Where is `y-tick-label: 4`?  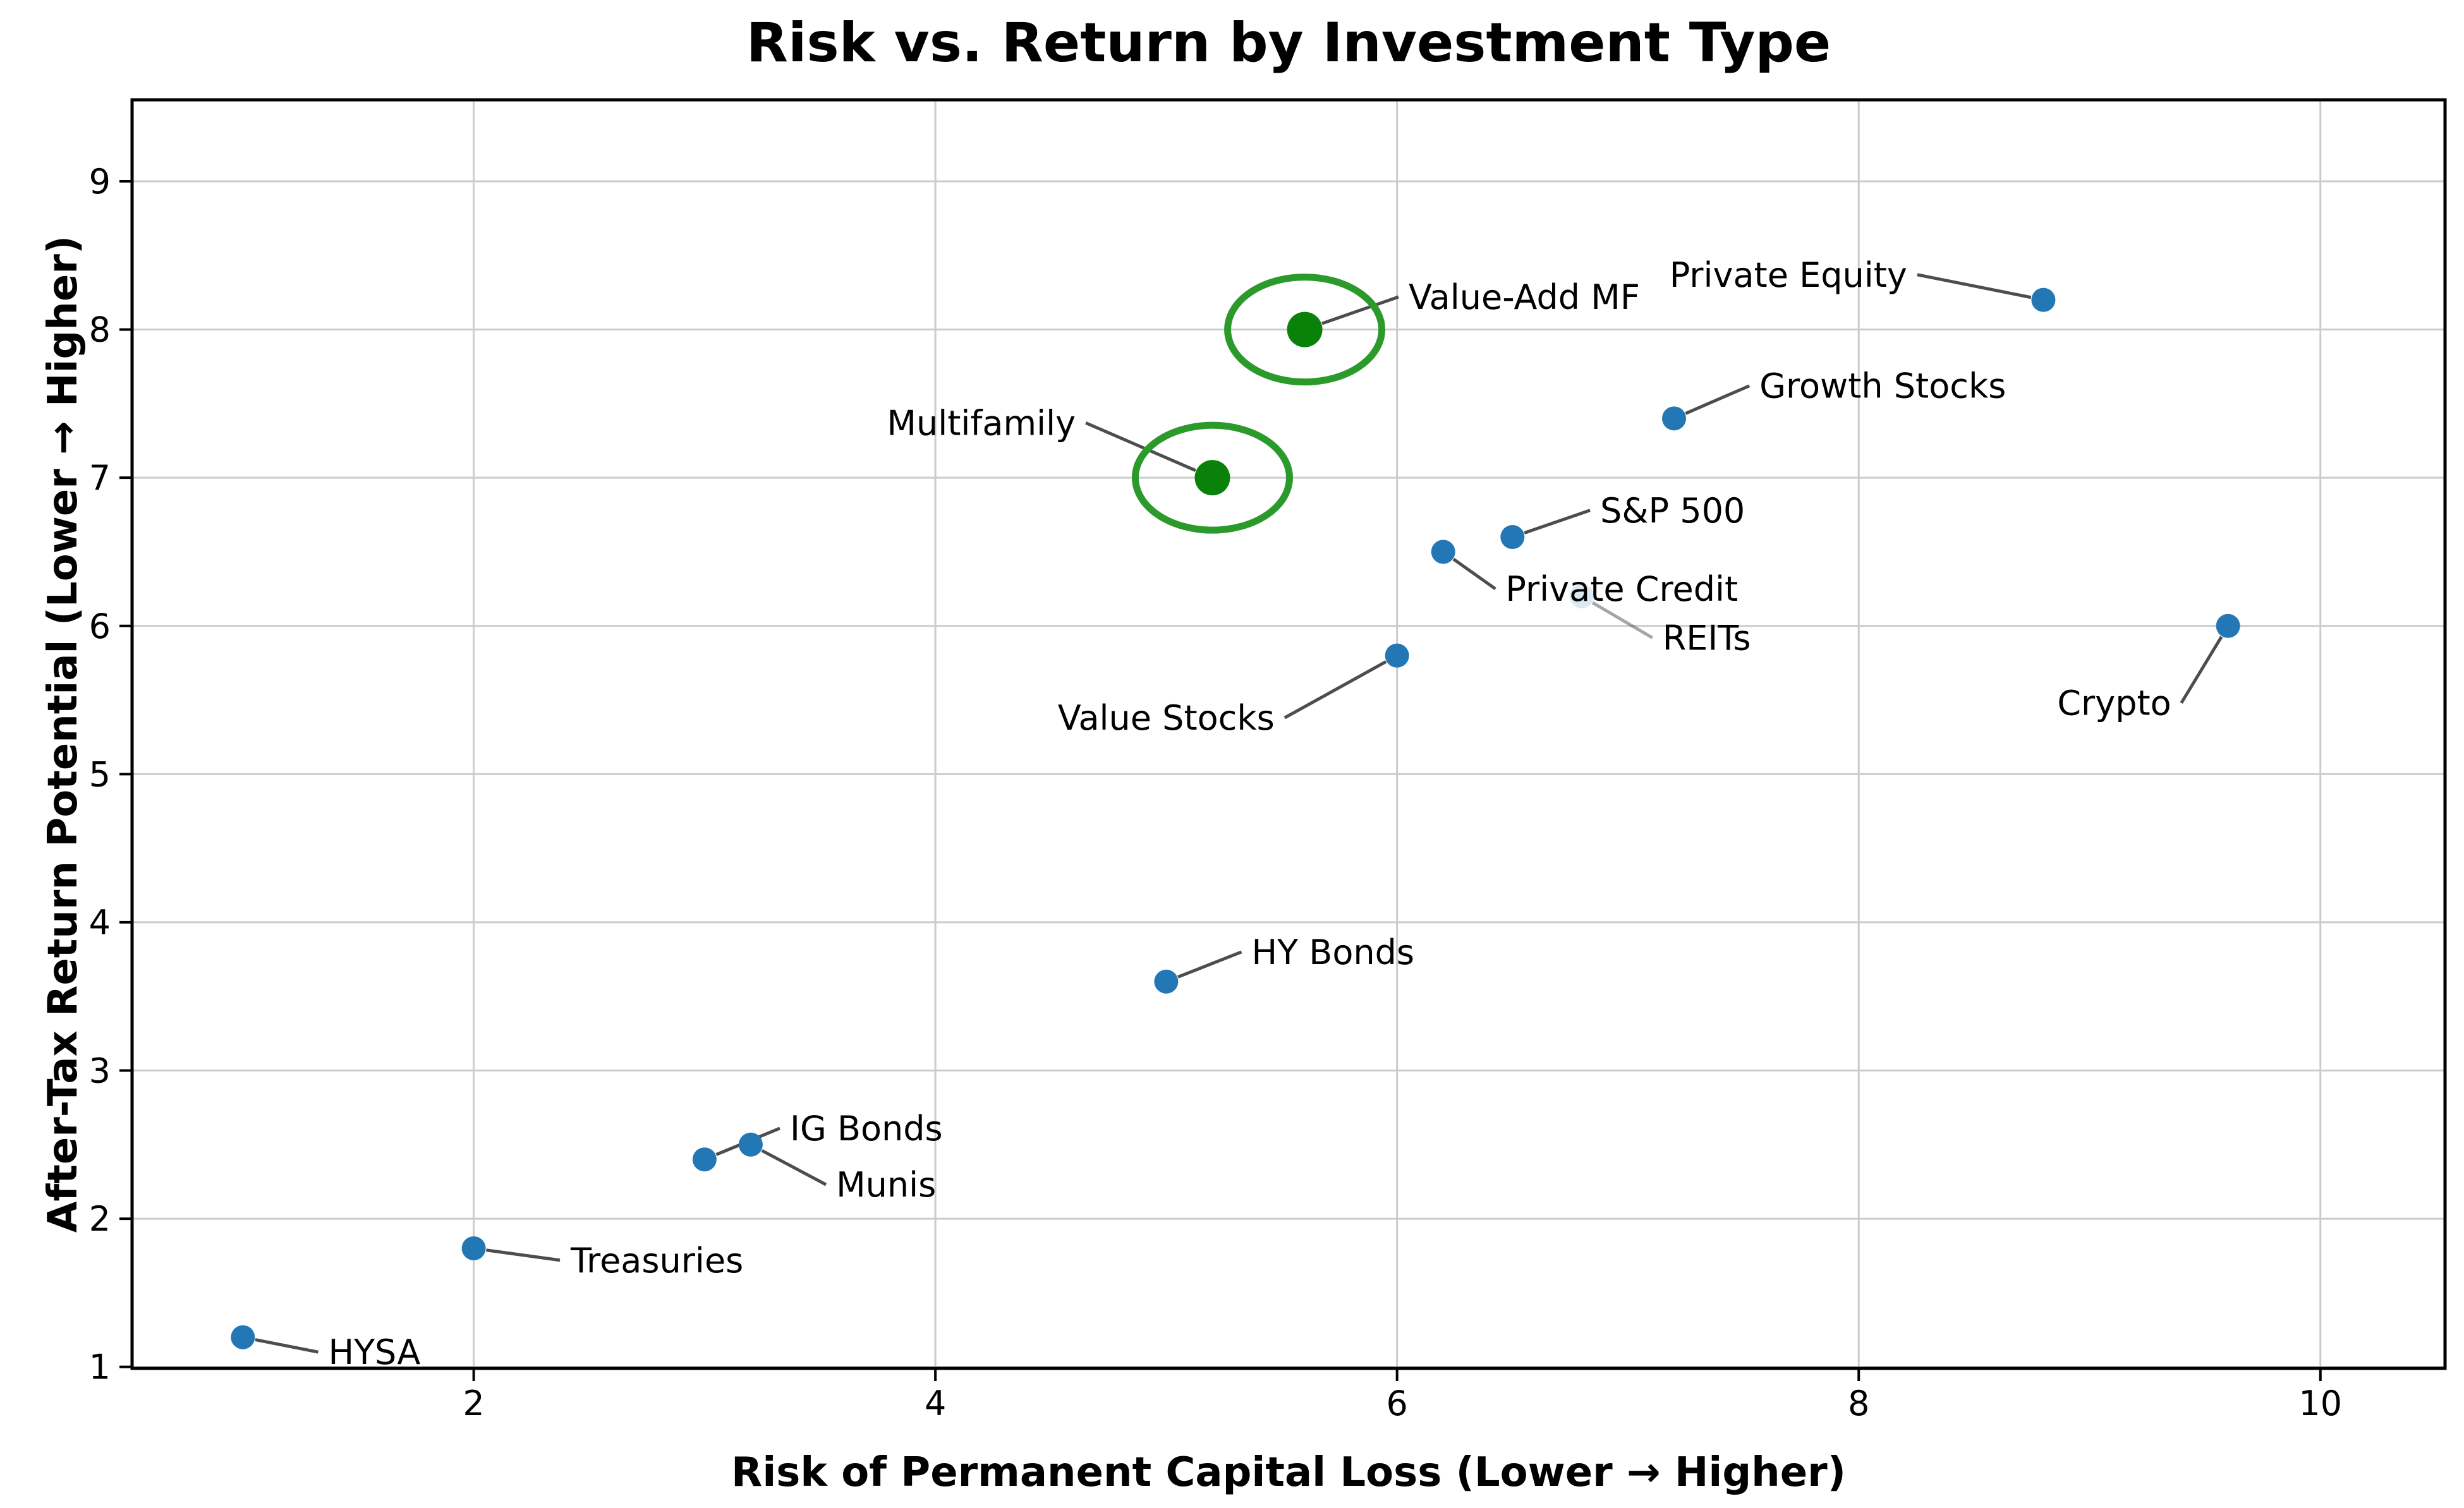
y-tick-label: 4 is located at coordinates (100, 923).